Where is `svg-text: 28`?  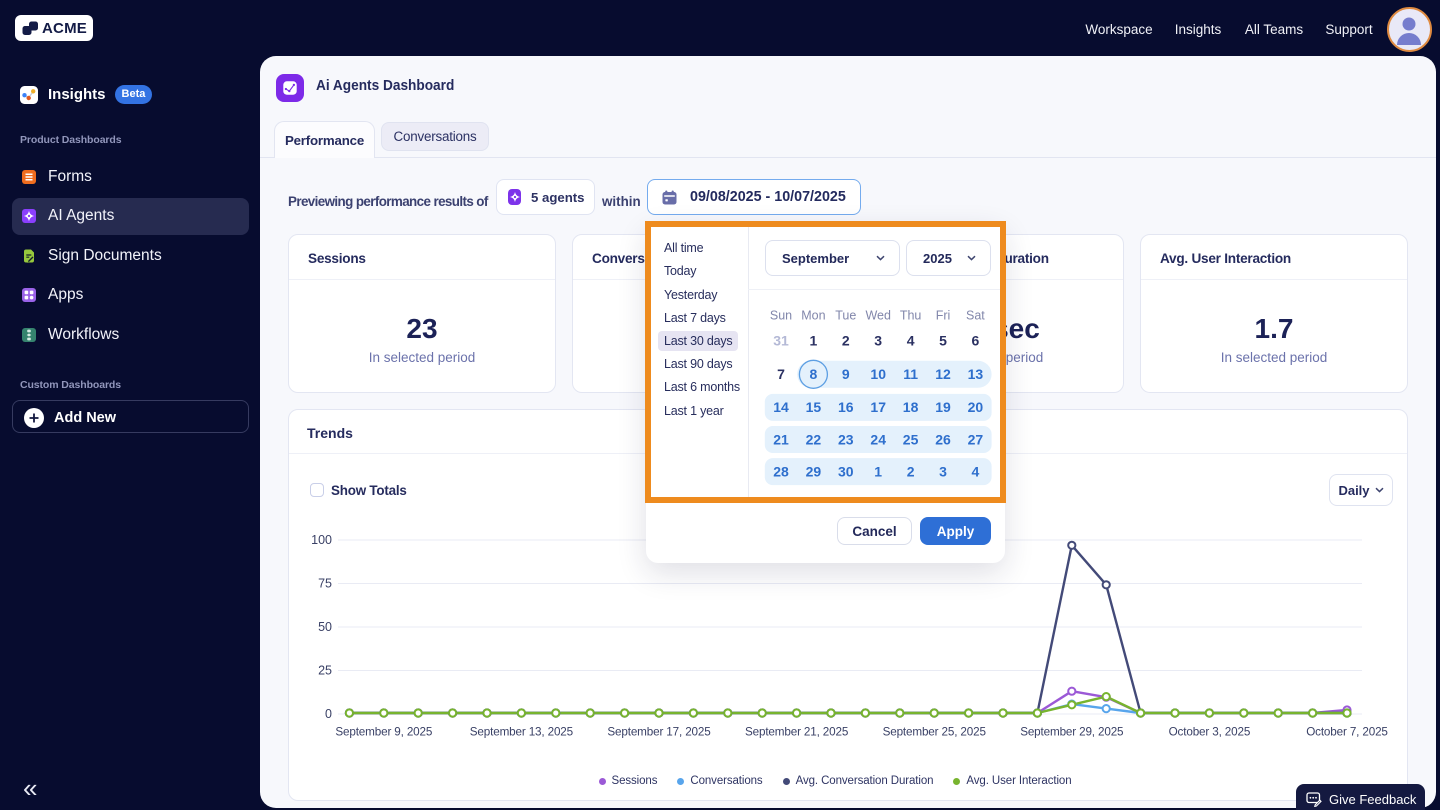 svg-text: 28 is located at coordinates (781, 471).